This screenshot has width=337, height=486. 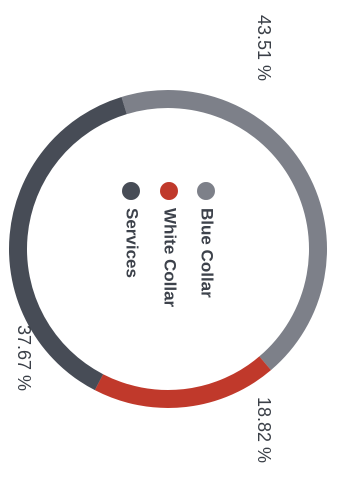 I want to click on legend-marker-blue-collar, so click(x=206, y=191).